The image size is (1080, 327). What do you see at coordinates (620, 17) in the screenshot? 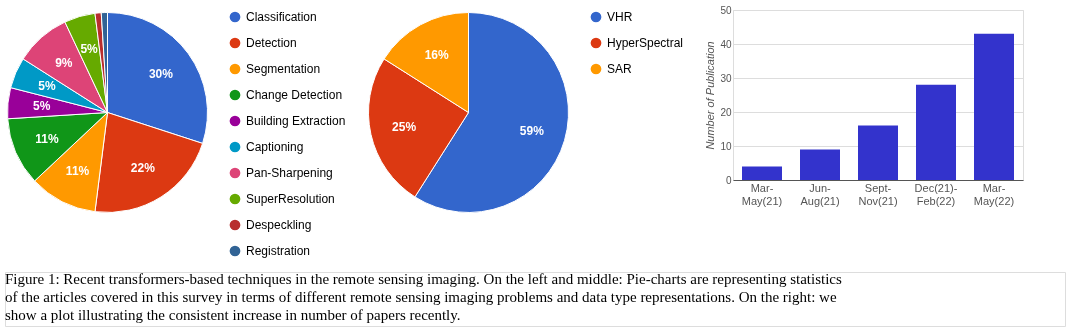
I see `legend-label: VHR` at bounding box center [620, 17].